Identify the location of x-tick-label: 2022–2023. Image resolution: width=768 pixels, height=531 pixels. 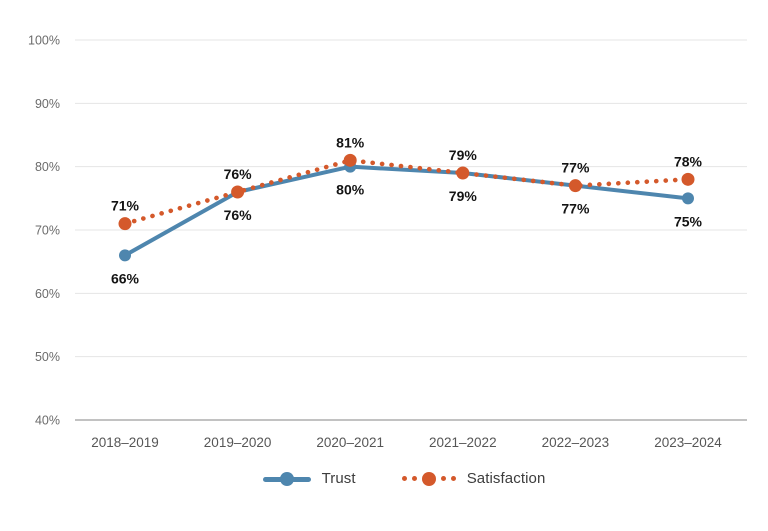
(576, 442).